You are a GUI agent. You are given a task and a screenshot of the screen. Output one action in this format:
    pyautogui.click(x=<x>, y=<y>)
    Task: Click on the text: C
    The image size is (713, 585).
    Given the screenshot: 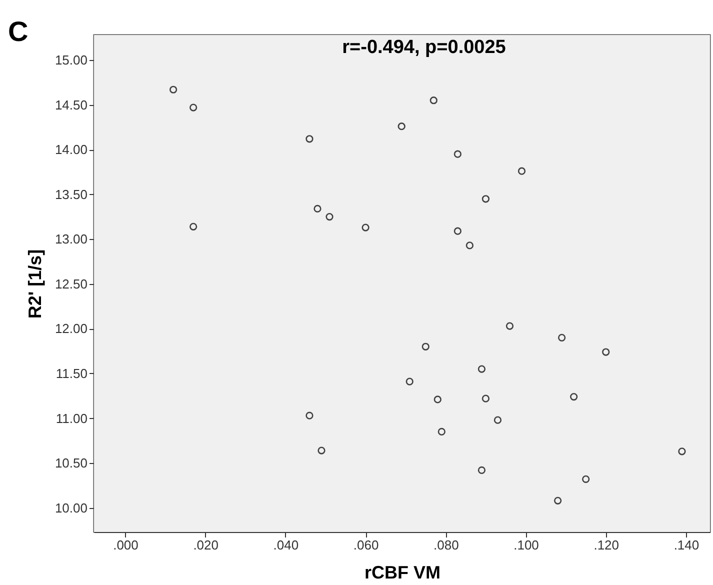 What is the action you would take?
    pyautogui.click(x=18, y=31)
    